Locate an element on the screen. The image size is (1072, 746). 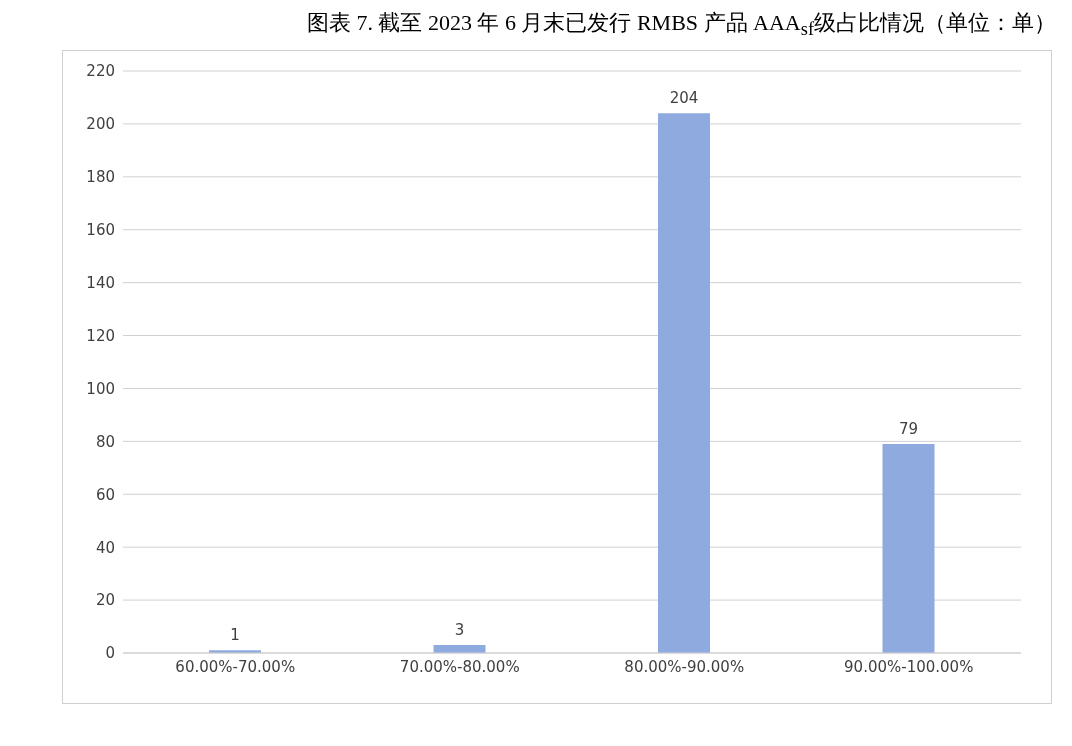
y-tick-label: 120 is located at coordinates (100, 335).